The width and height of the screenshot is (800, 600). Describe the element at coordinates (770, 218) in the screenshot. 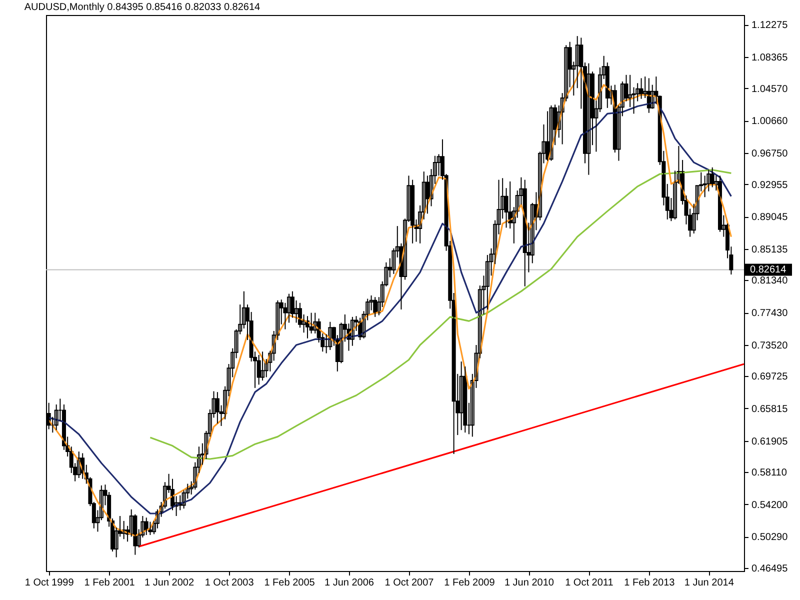

I see `y-tick-label: 0.89045` at that location.